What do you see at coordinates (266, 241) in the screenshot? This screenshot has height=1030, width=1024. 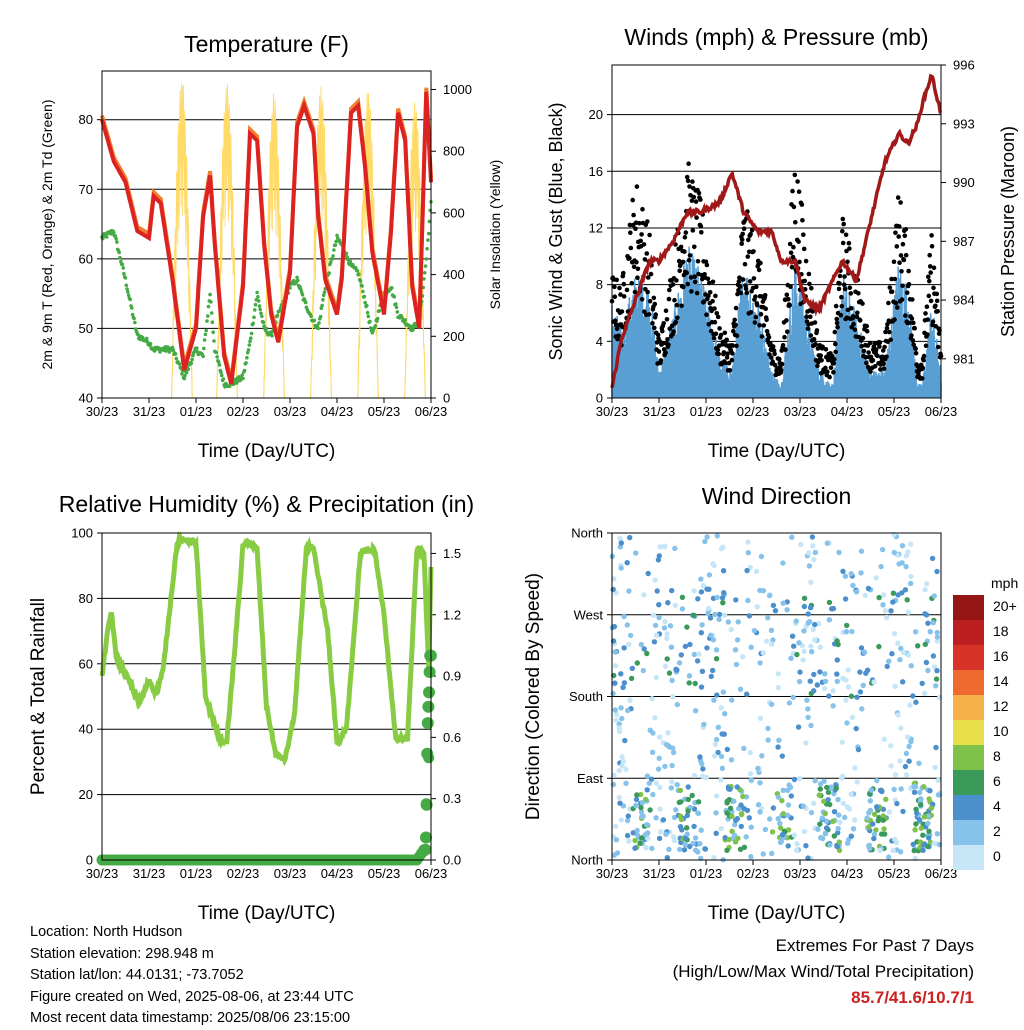 I see `solar-insolation-line` at bounding box center [266, 241].